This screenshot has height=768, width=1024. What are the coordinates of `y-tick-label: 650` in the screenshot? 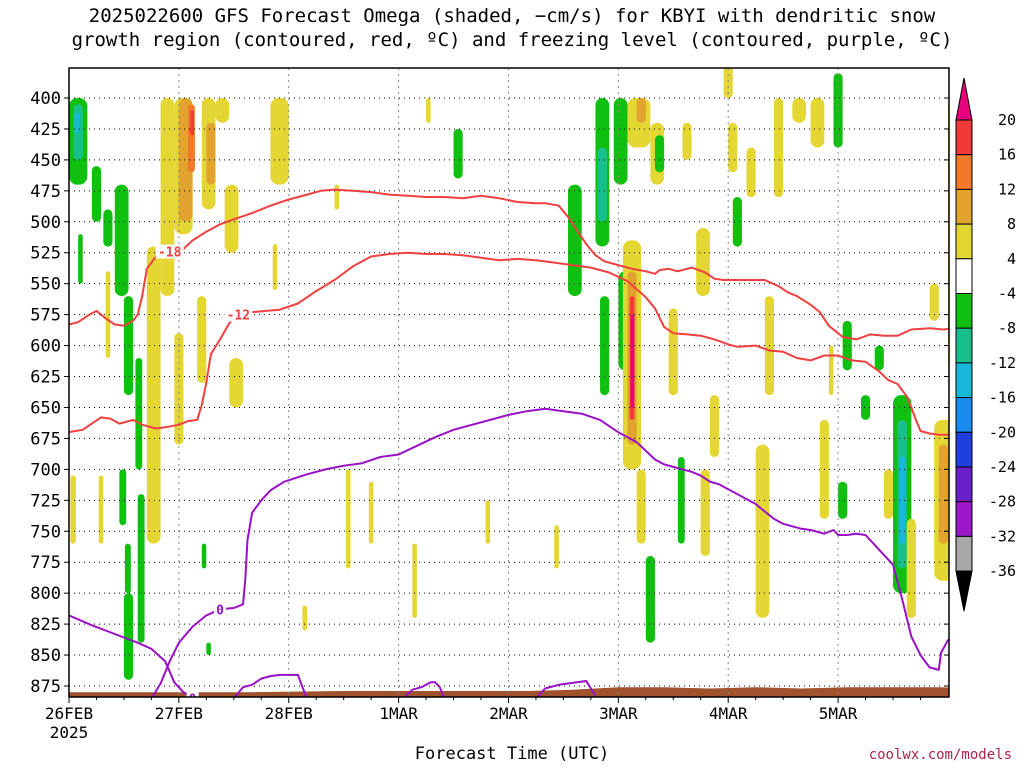 It's located at (45, 408).